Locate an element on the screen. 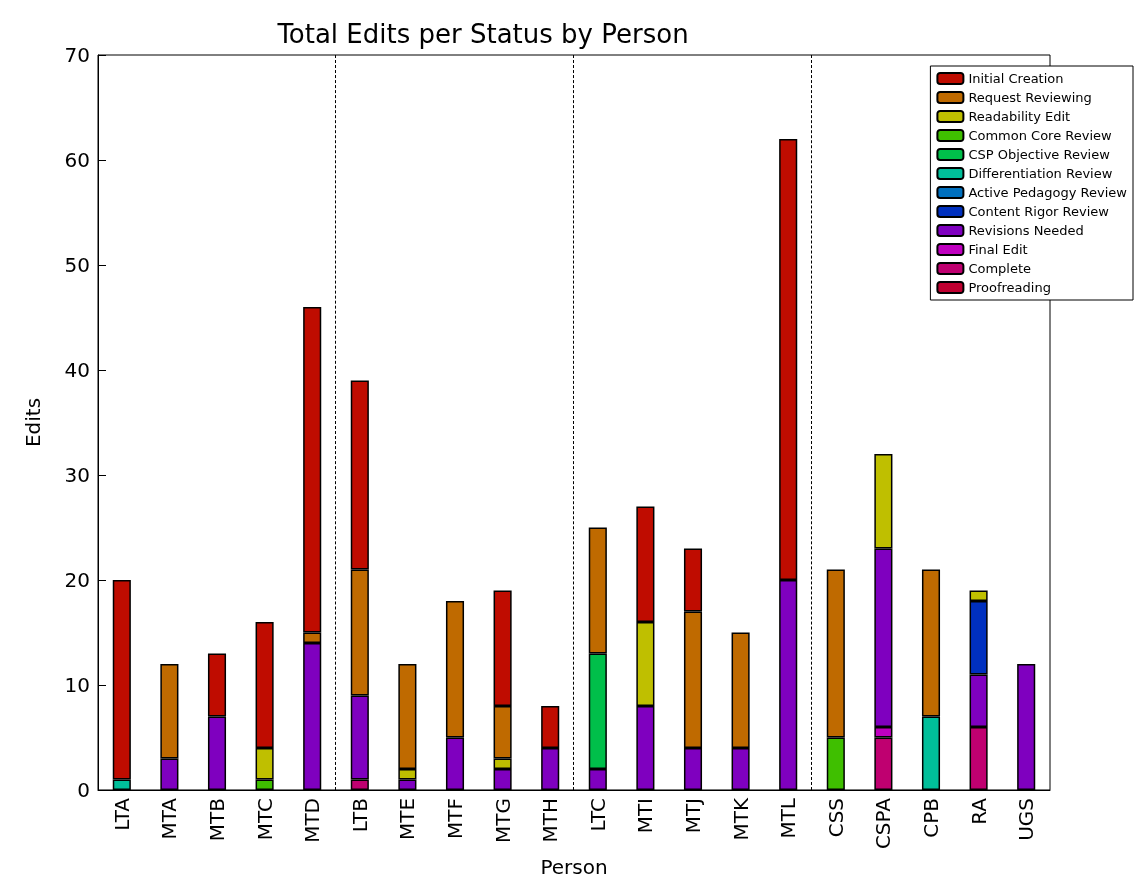 Image resolution: width=1143 pixels, height=890 pixels. x-tick-label: RA is located at coordinates (978, 811).